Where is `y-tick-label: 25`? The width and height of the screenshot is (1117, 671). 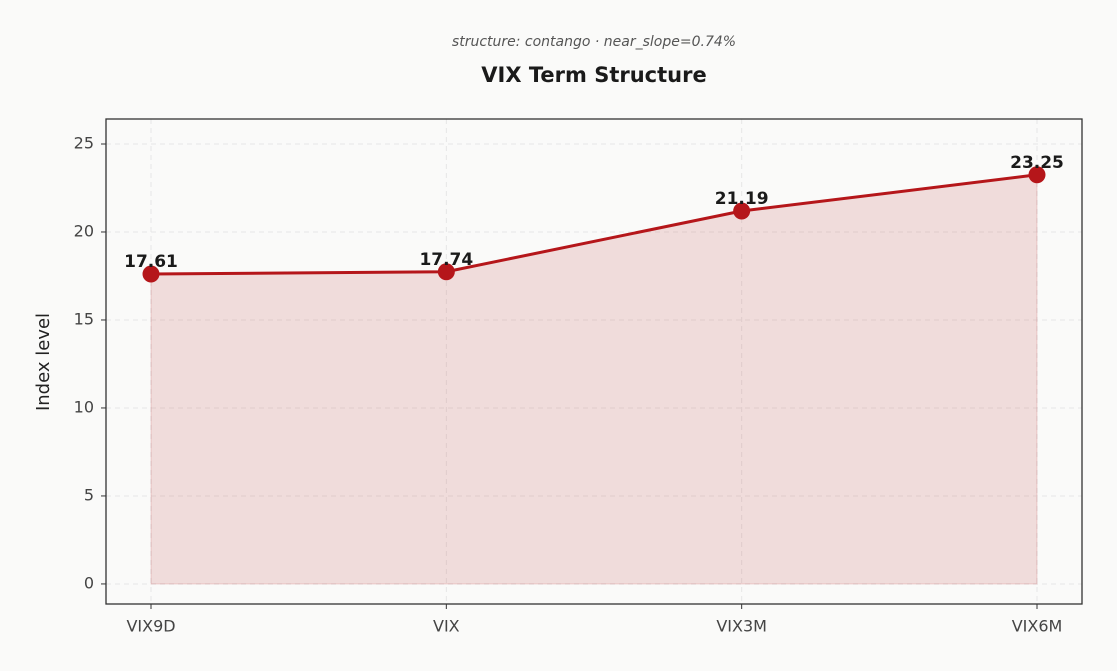 y-tick-label: 25 is located at coordinates (84, 142).